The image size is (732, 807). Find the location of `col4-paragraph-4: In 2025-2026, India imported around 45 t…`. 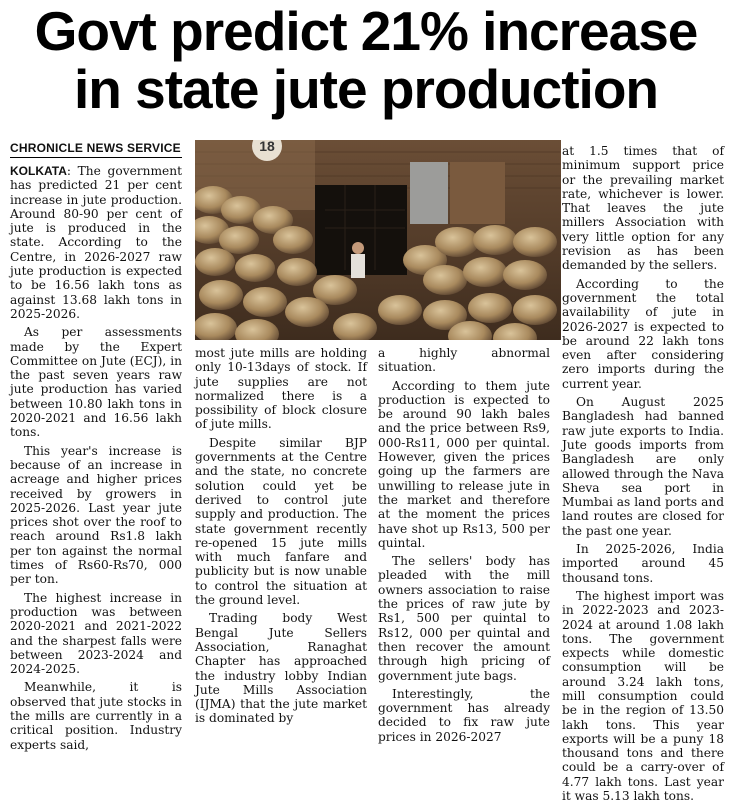

col4-paragraph-4: In 2025-2026, India imported around 45 t… is located at coordinates (643, 563).